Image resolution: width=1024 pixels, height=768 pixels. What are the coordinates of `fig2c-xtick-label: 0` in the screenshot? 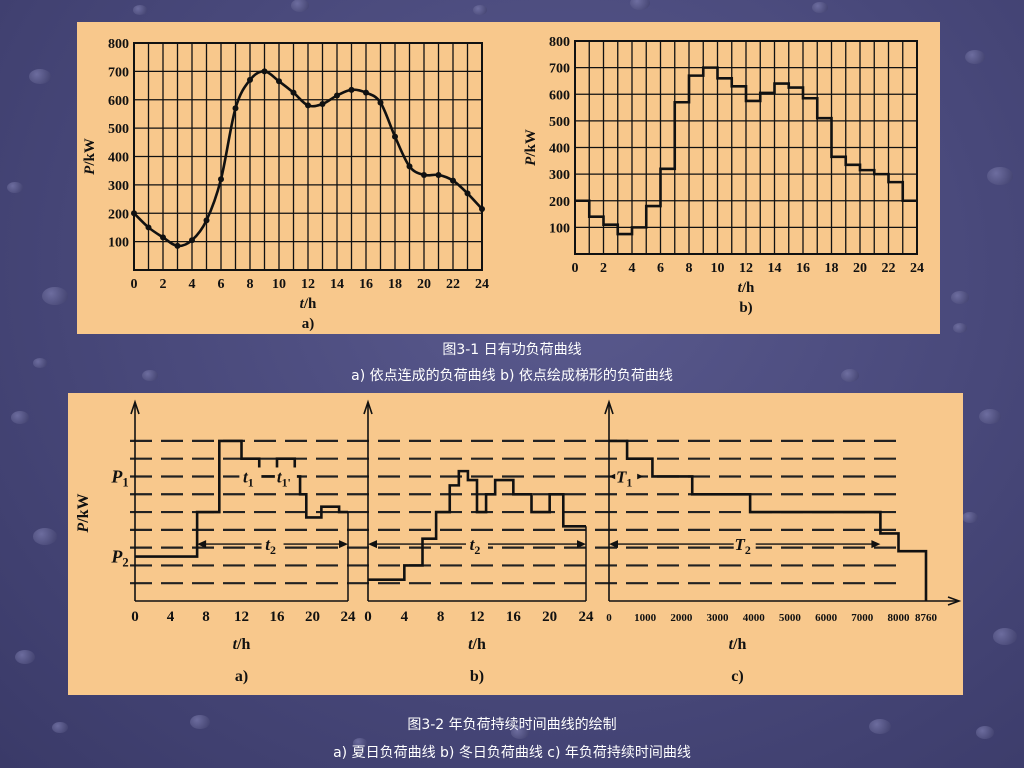 It's located at (609, 618).